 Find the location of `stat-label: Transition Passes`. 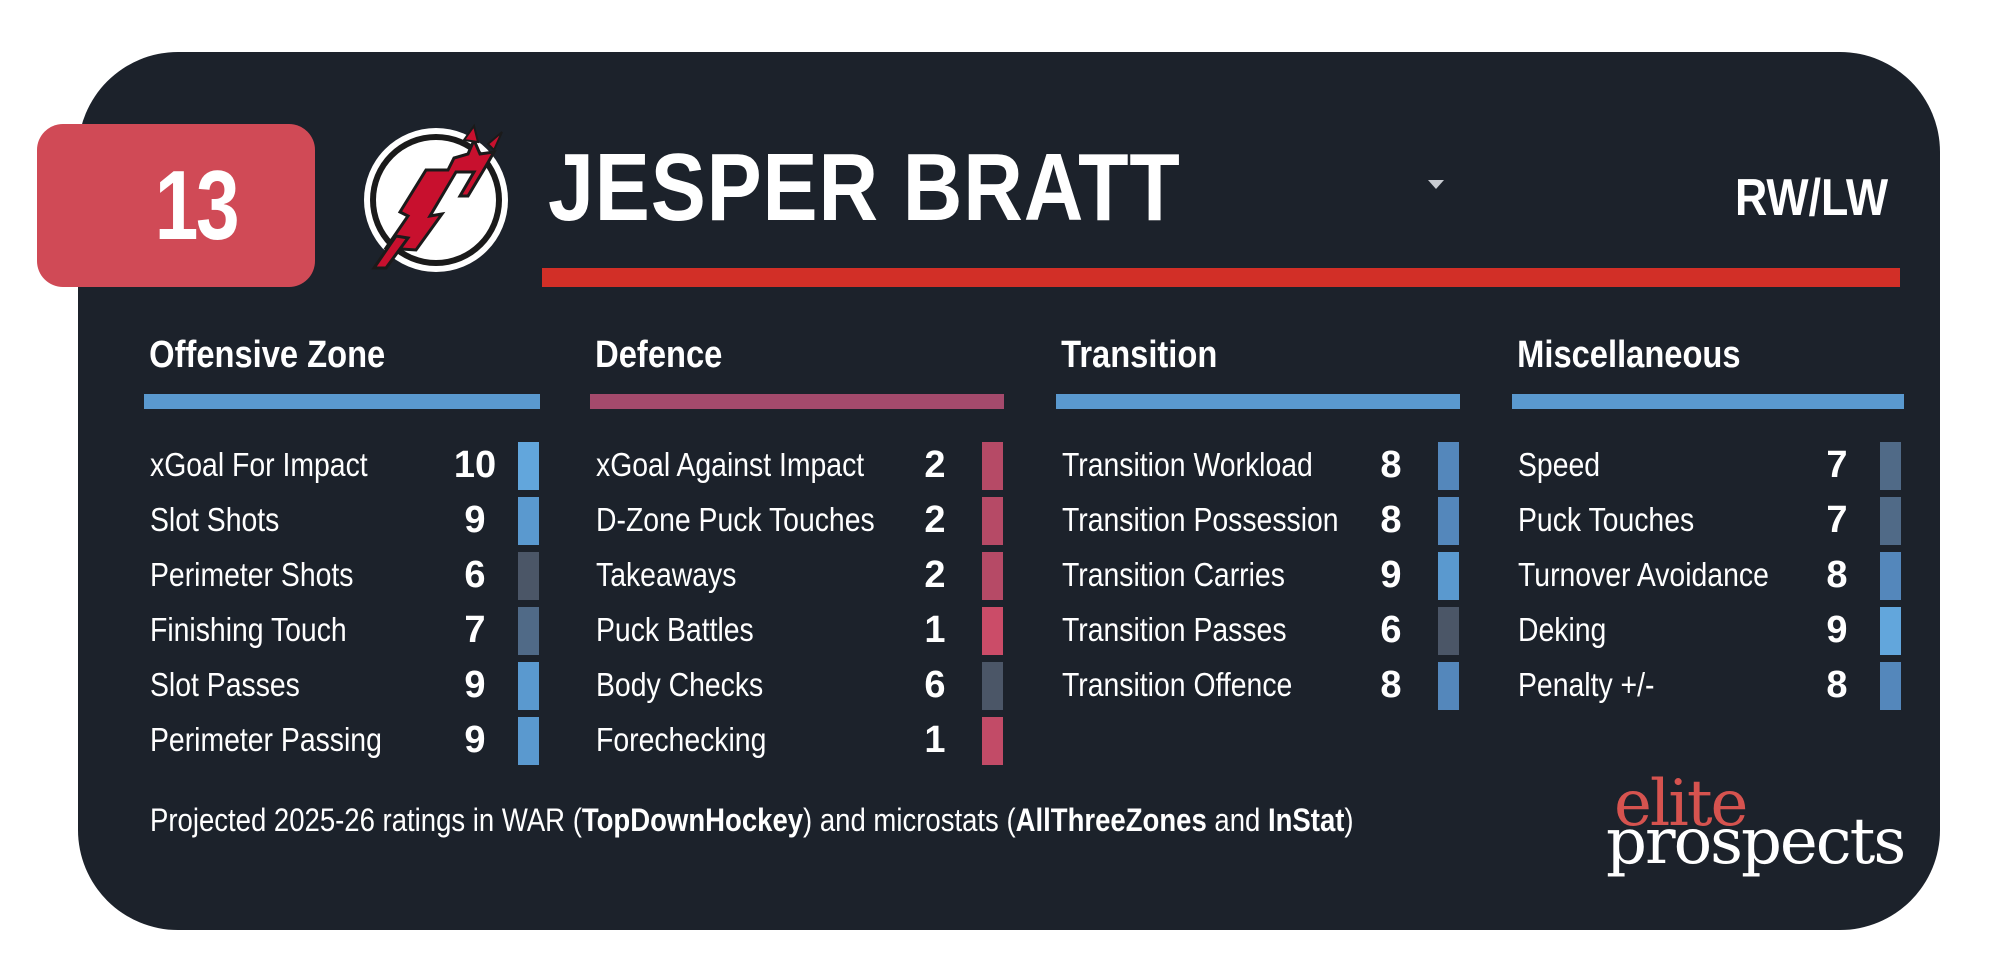

stat-label: Transition Passes is located at coordinates (1174, 629).